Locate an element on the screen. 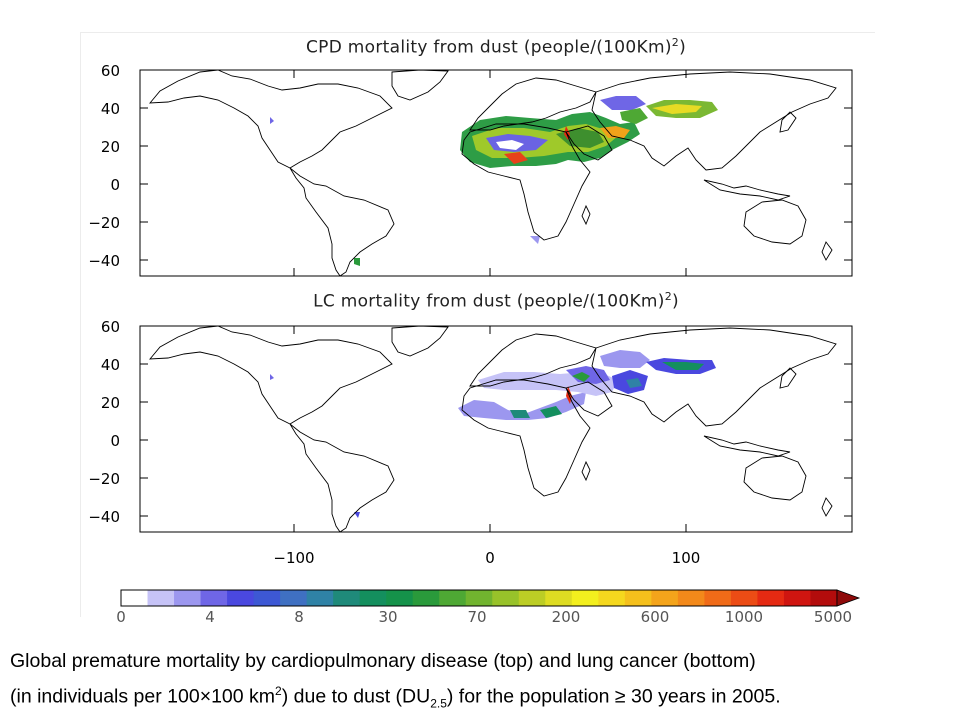 The height and width of the screenshot is (720, 960). colorbar-label: 600 is located at coordinates (655, 617).